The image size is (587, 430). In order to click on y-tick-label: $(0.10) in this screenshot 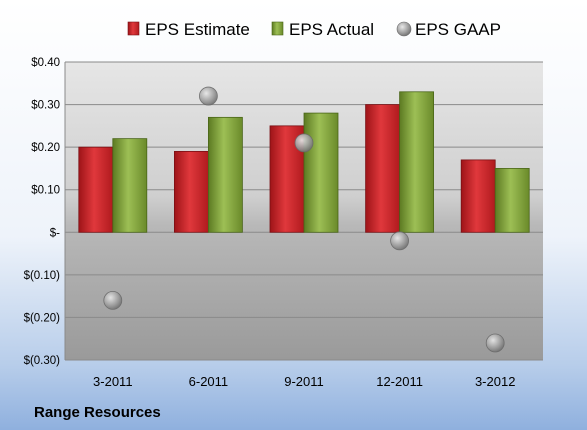, I will do `click(42, 276)`.